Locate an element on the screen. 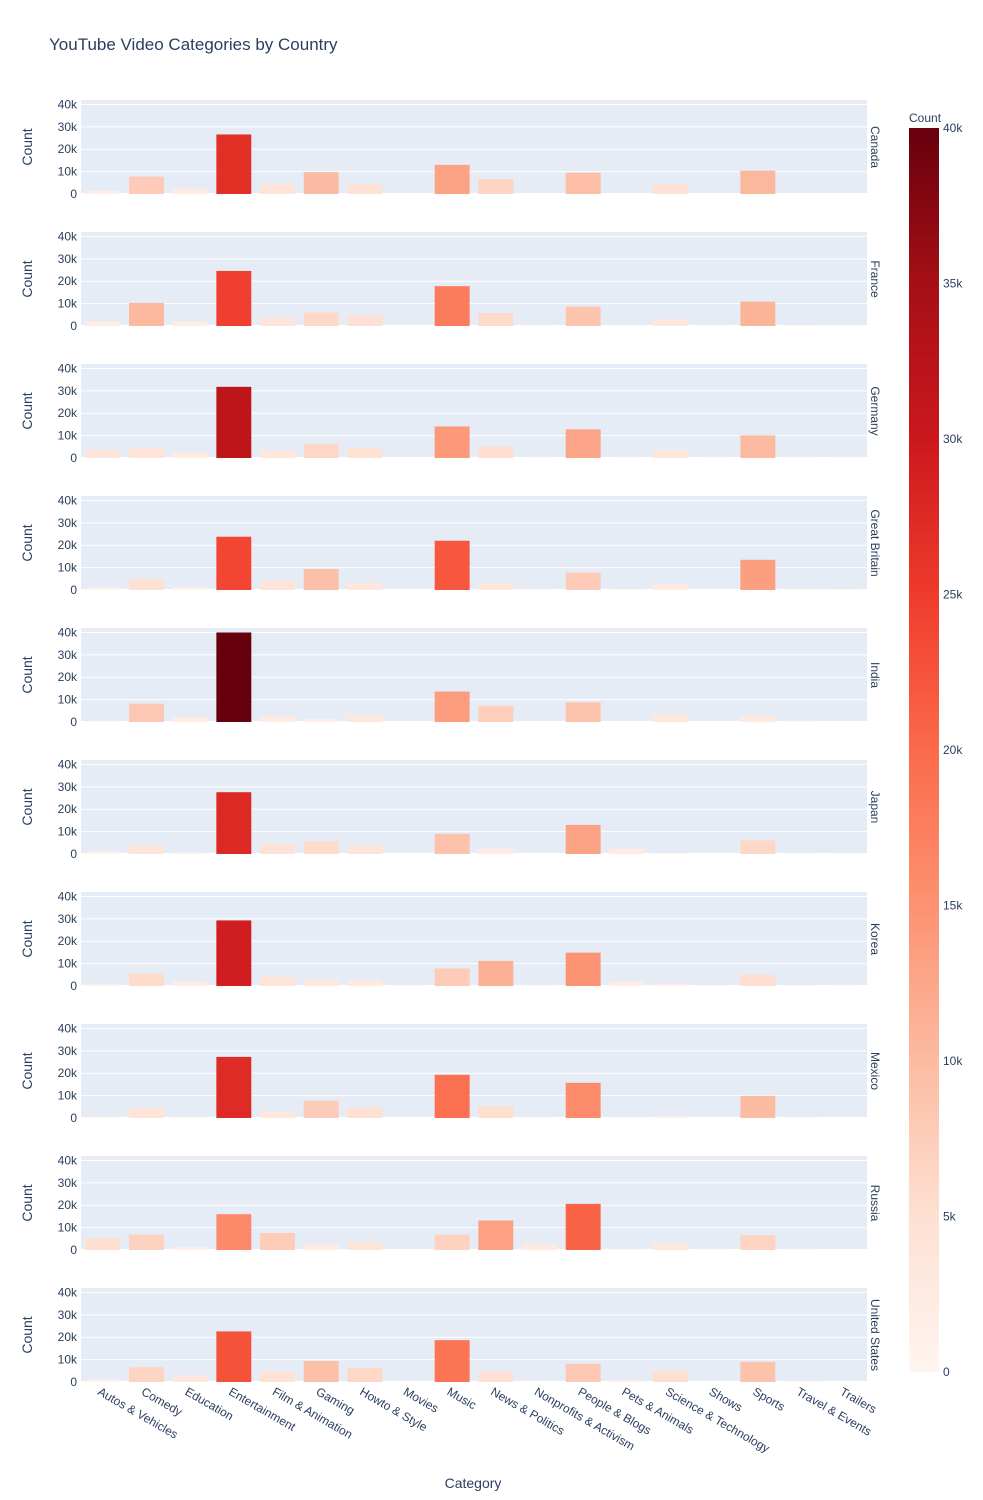 The height and width of the screenshot is (1500, 983). bar-movies is located at coordinates (408, 985).